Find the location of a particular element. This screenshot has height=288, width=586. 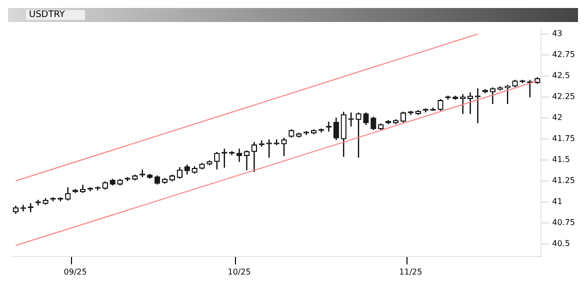

x-tick-label: 09/25 is located at coordinates (75, 271).